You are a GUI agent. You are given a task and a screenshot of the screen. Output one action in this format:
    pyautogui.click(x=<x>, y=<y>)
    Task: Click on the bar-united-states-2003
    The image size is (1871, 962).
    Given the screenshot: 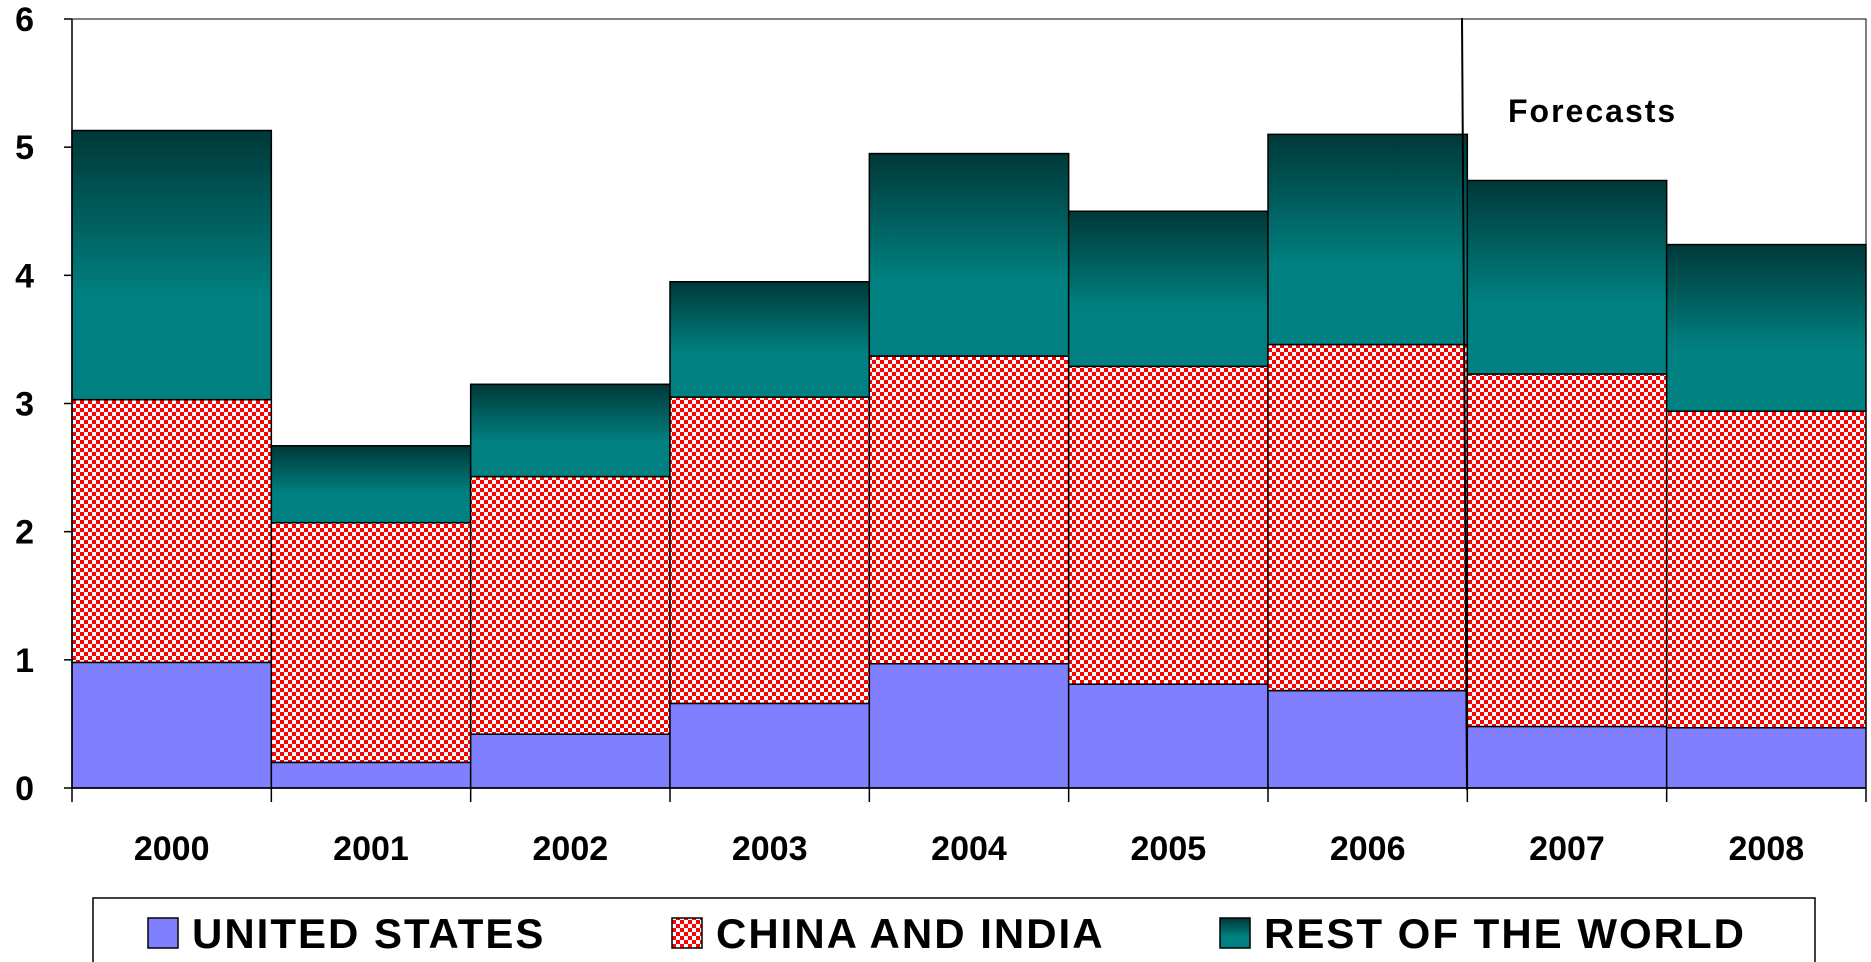 What is the action you would take?
    pyautogui.click(x=770, y=745)
    